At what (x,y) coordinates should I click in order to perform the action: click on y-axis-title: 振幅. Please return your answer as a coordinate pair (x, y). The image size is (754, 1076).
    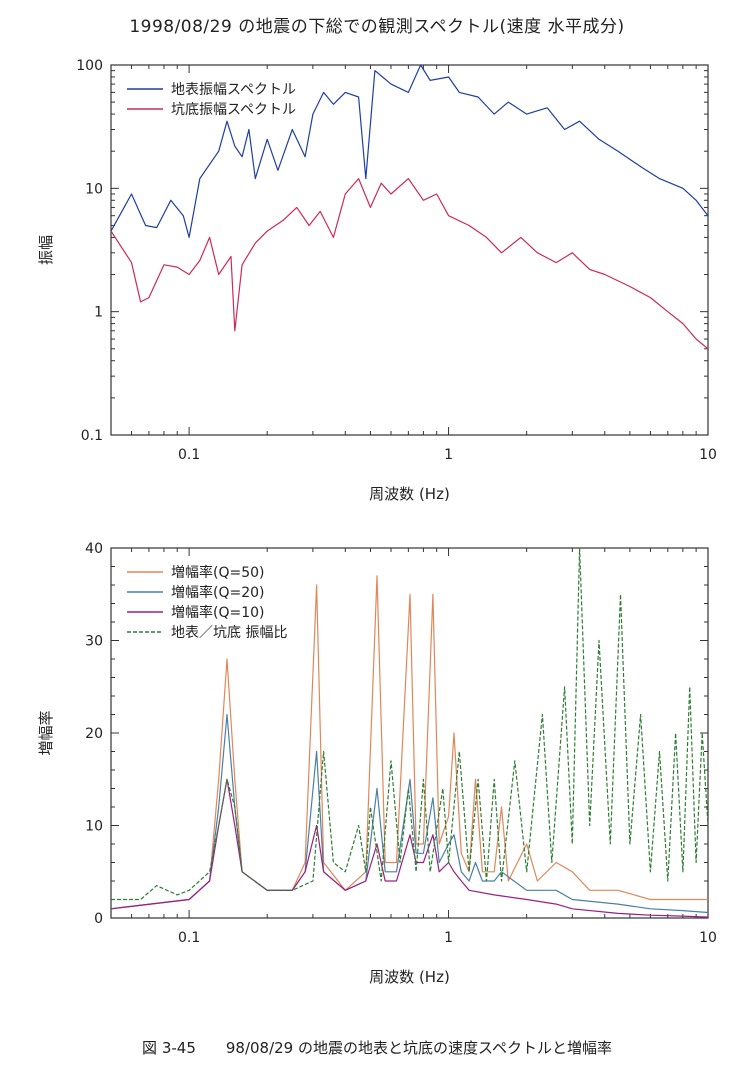
    Looking at the image, I should click on (46, 250).